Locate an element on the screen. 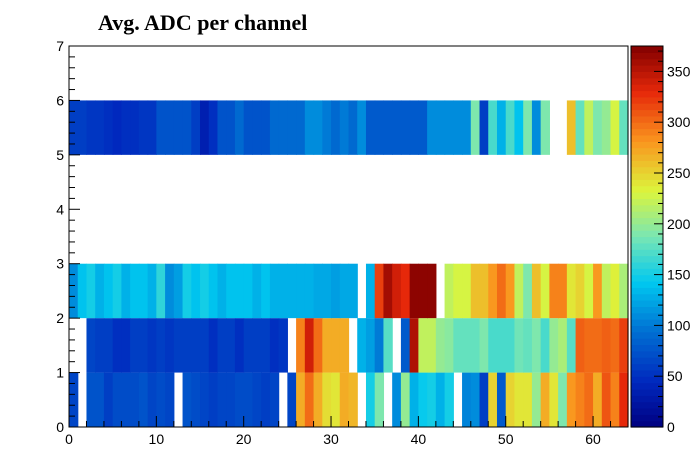  chart-title: Avg. ADC per channel is located at coordinates (203, 22).